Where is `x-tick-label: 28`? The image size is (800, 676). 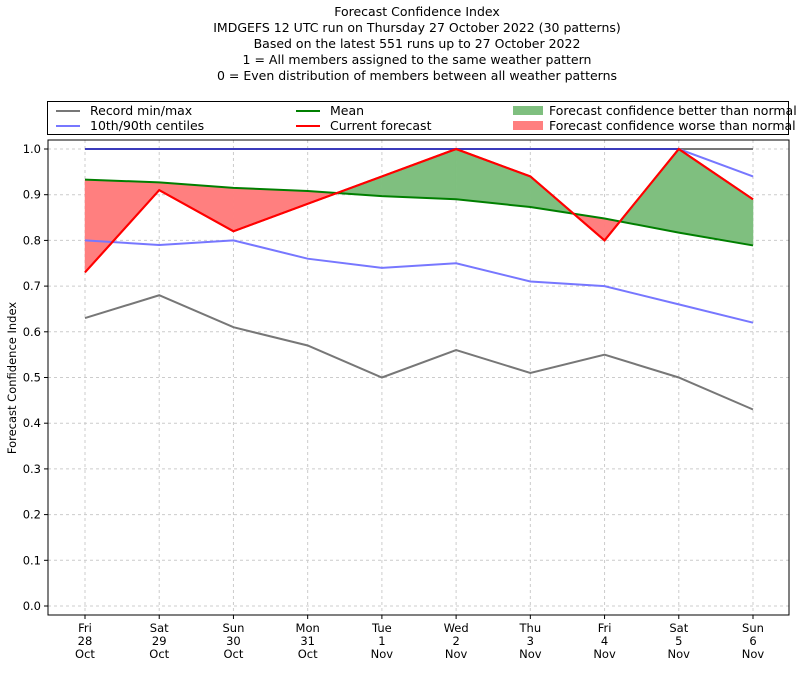
x-tick-label: 28 is located at coordinates (85, 641).